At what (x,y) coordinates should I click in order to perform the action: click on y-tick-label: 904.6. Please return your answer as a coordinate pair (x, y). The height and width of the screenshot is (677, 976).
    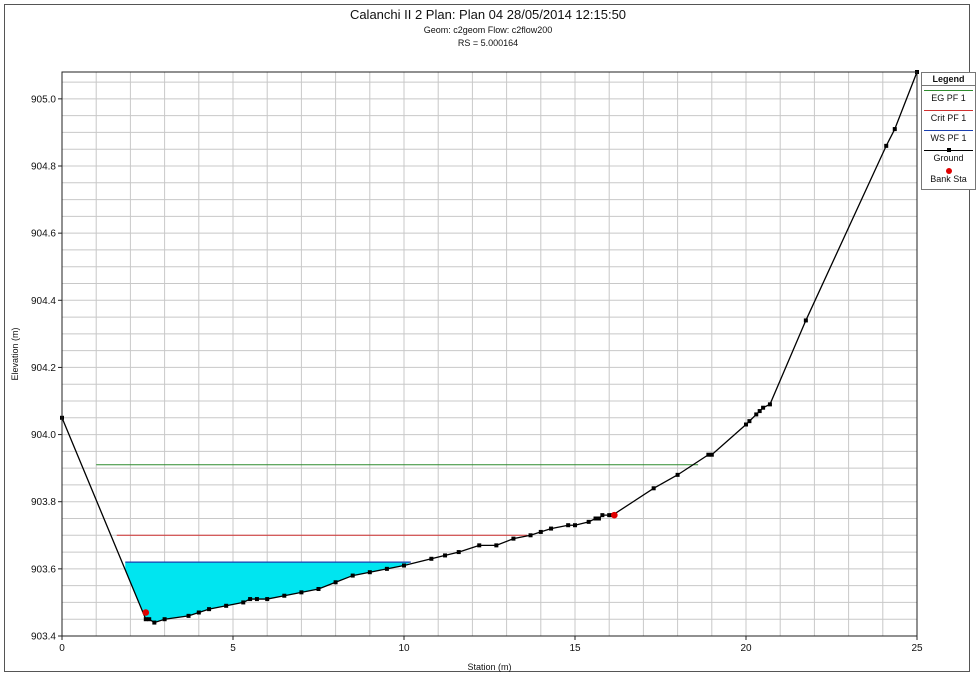
    Looking at the image, I should click on (43, 234).